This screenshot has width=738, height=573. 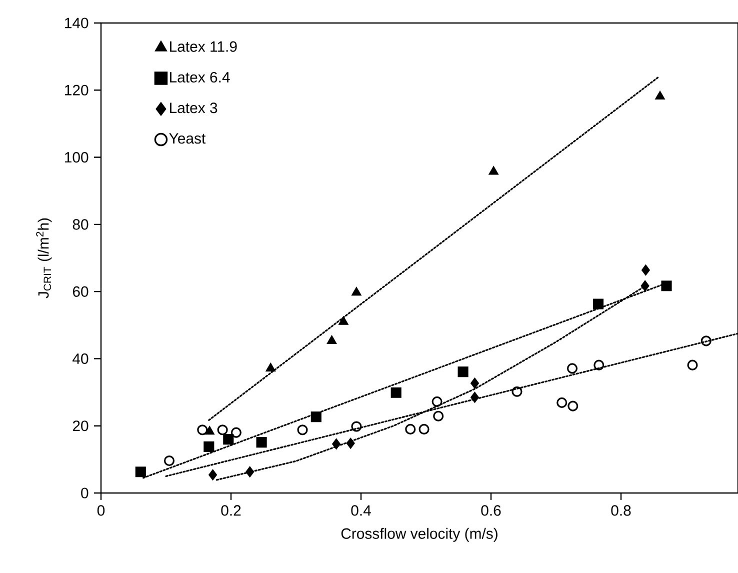 I want to click on x-tick-label: 0.2, so click(x=231, y=510).